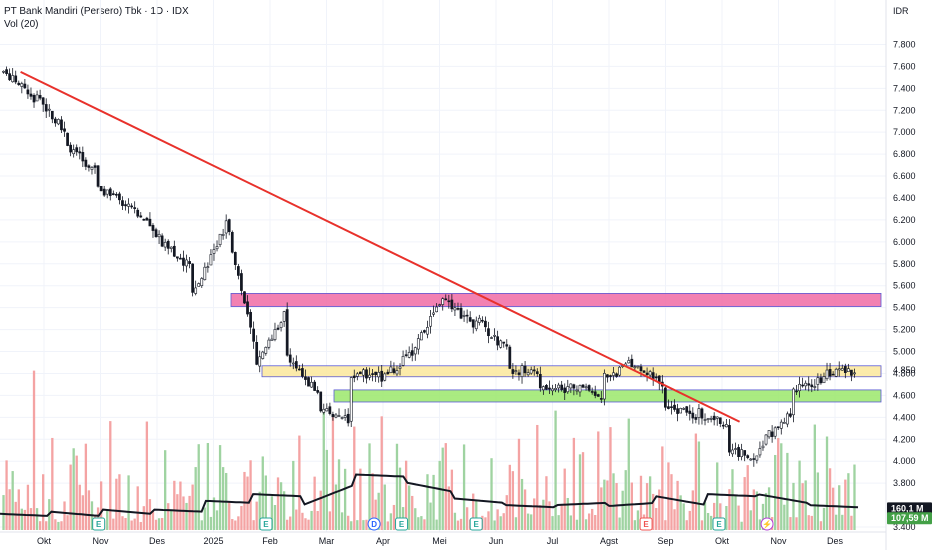 This screenshot has width=932, height=550. What do you see at coordinates (904, 308) in the screenshot?
I see `price-tick-label: 5.400` at bounding box center [904, 308].